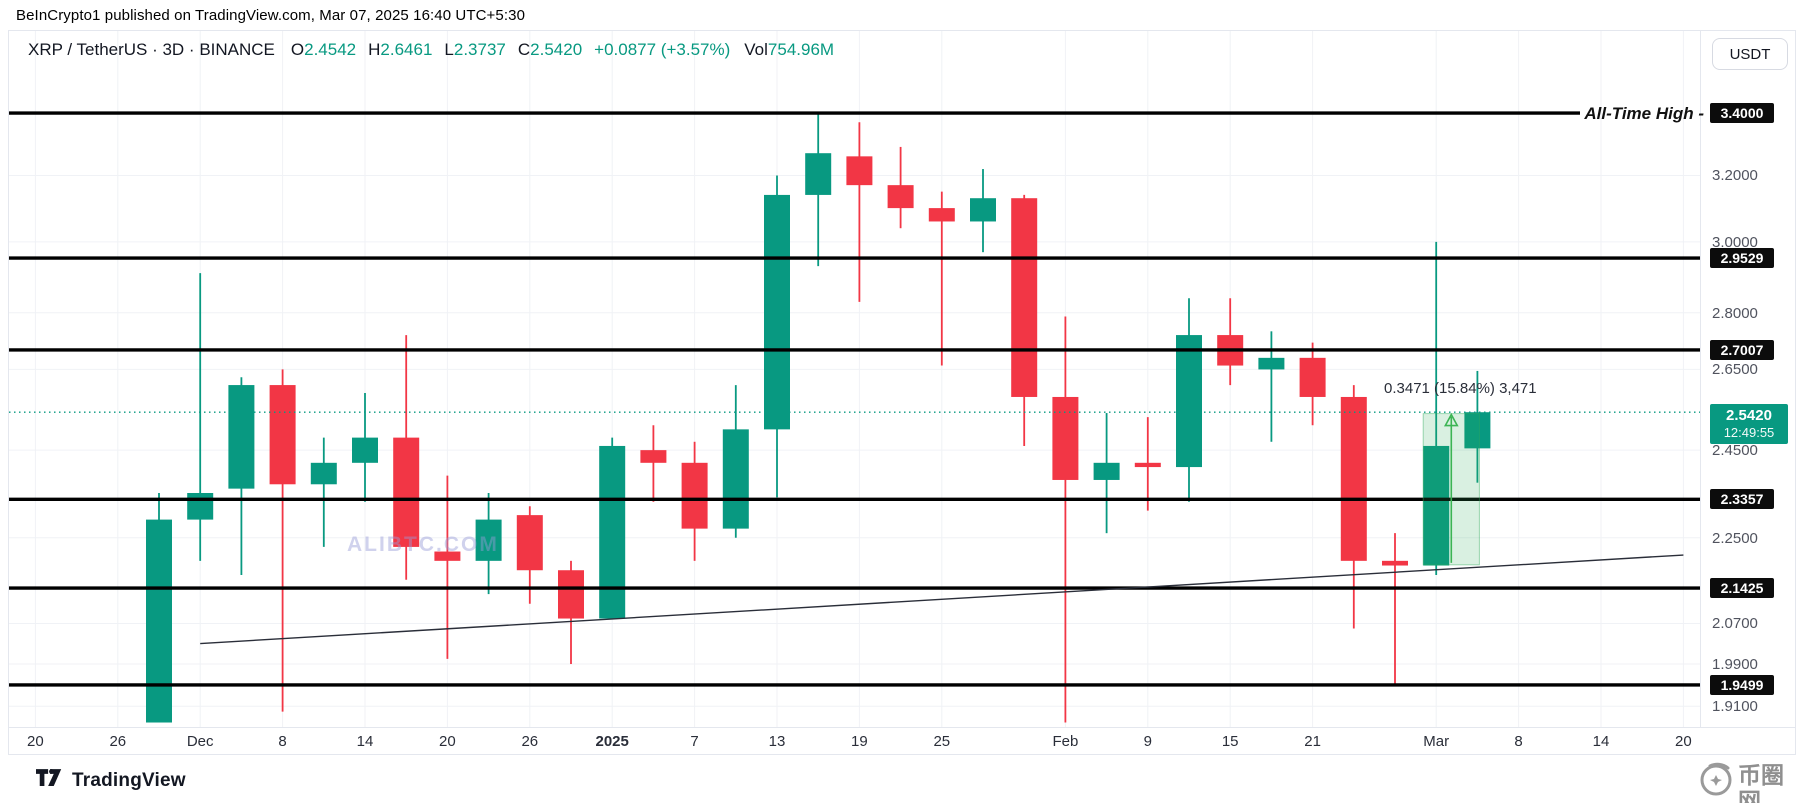 This screenshot has height=803, width=1804. I want to click on price-axis-label: 3.2000, so click(1735, 176).